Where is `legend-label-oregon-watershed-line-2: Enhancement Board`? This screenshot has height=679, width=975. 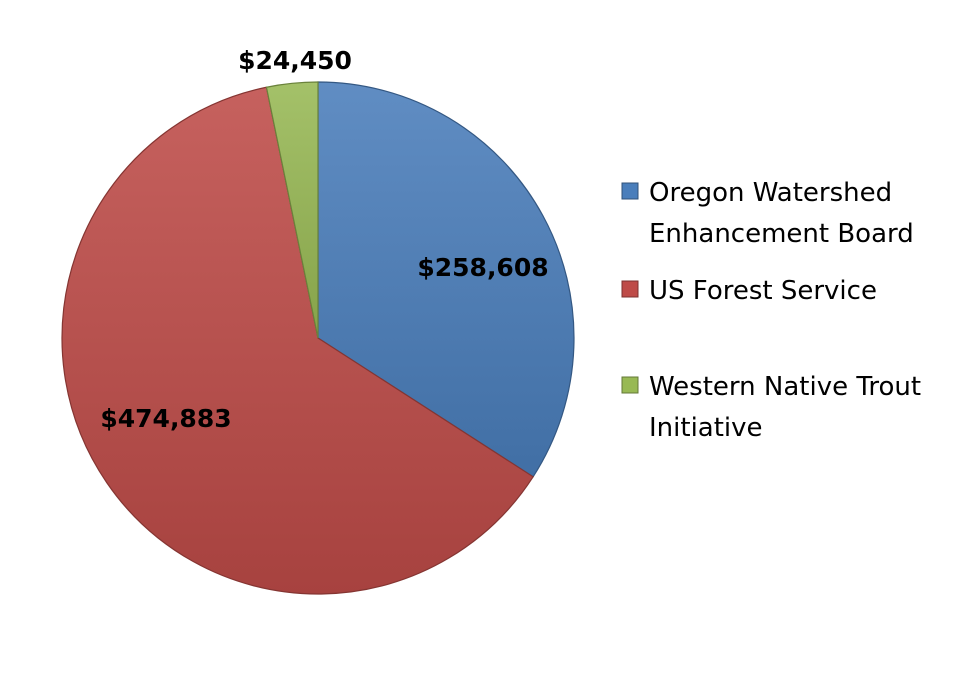
legend-label-oregon-watershed-line-2: Enhancement Board is located at coordinates (781, 234).